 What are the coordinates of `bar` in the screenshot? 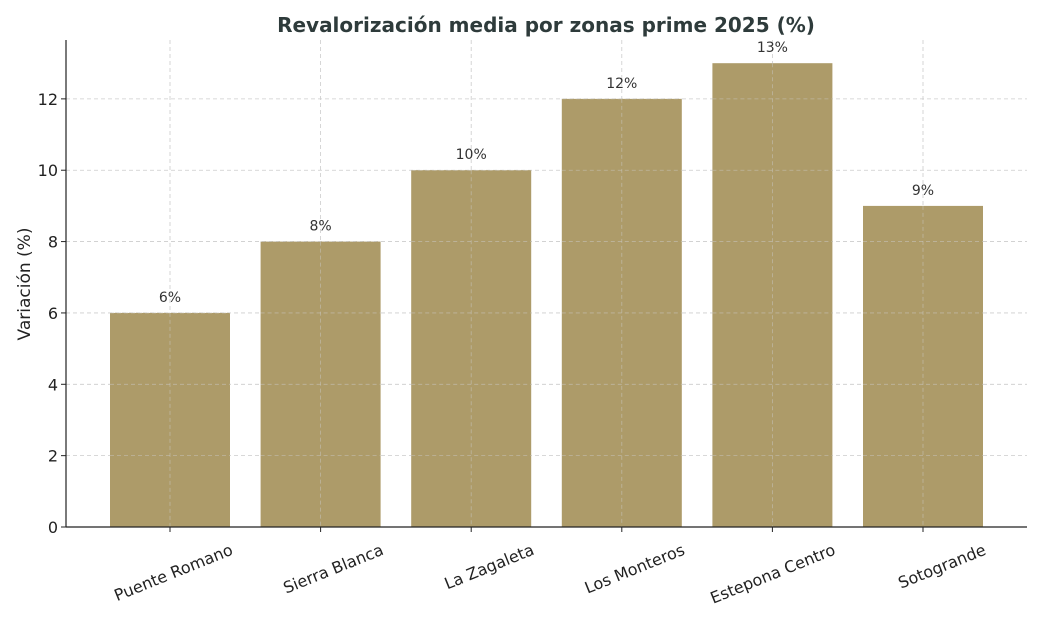 It's located at (923, 366).